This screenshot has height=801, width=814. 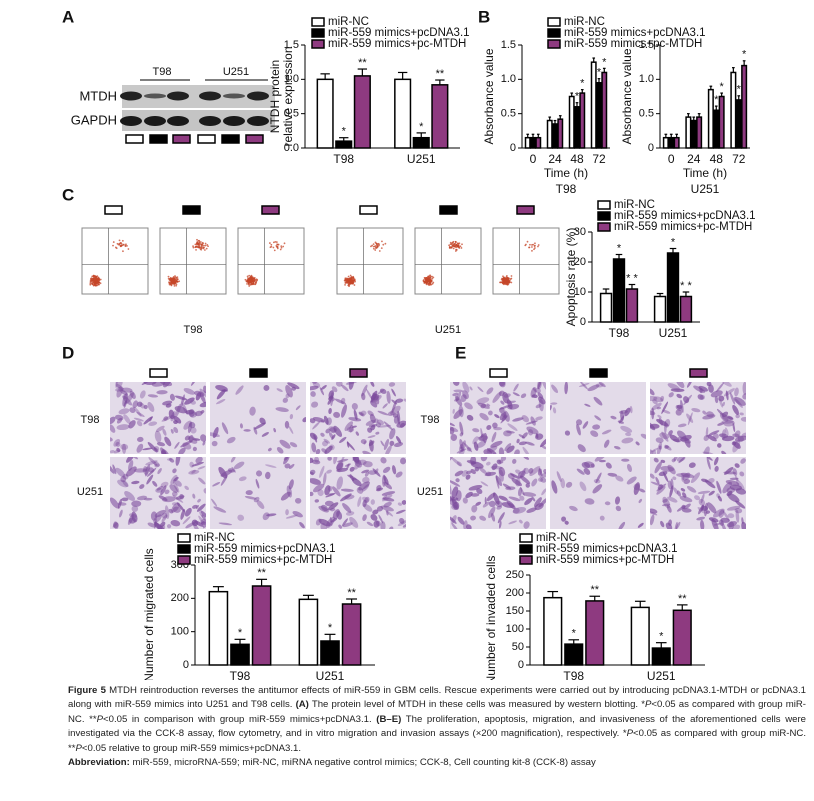 I want to click on x-tick-label: 24, so click(x=555, y=159).